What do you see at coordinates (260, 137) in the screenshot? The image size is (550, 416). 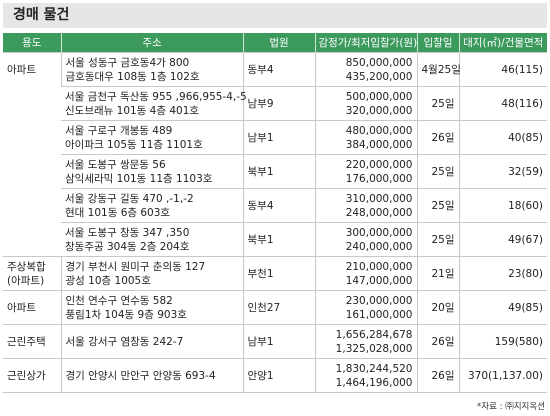 I see `court-text: 남부1` at bounding box center [260, 137].